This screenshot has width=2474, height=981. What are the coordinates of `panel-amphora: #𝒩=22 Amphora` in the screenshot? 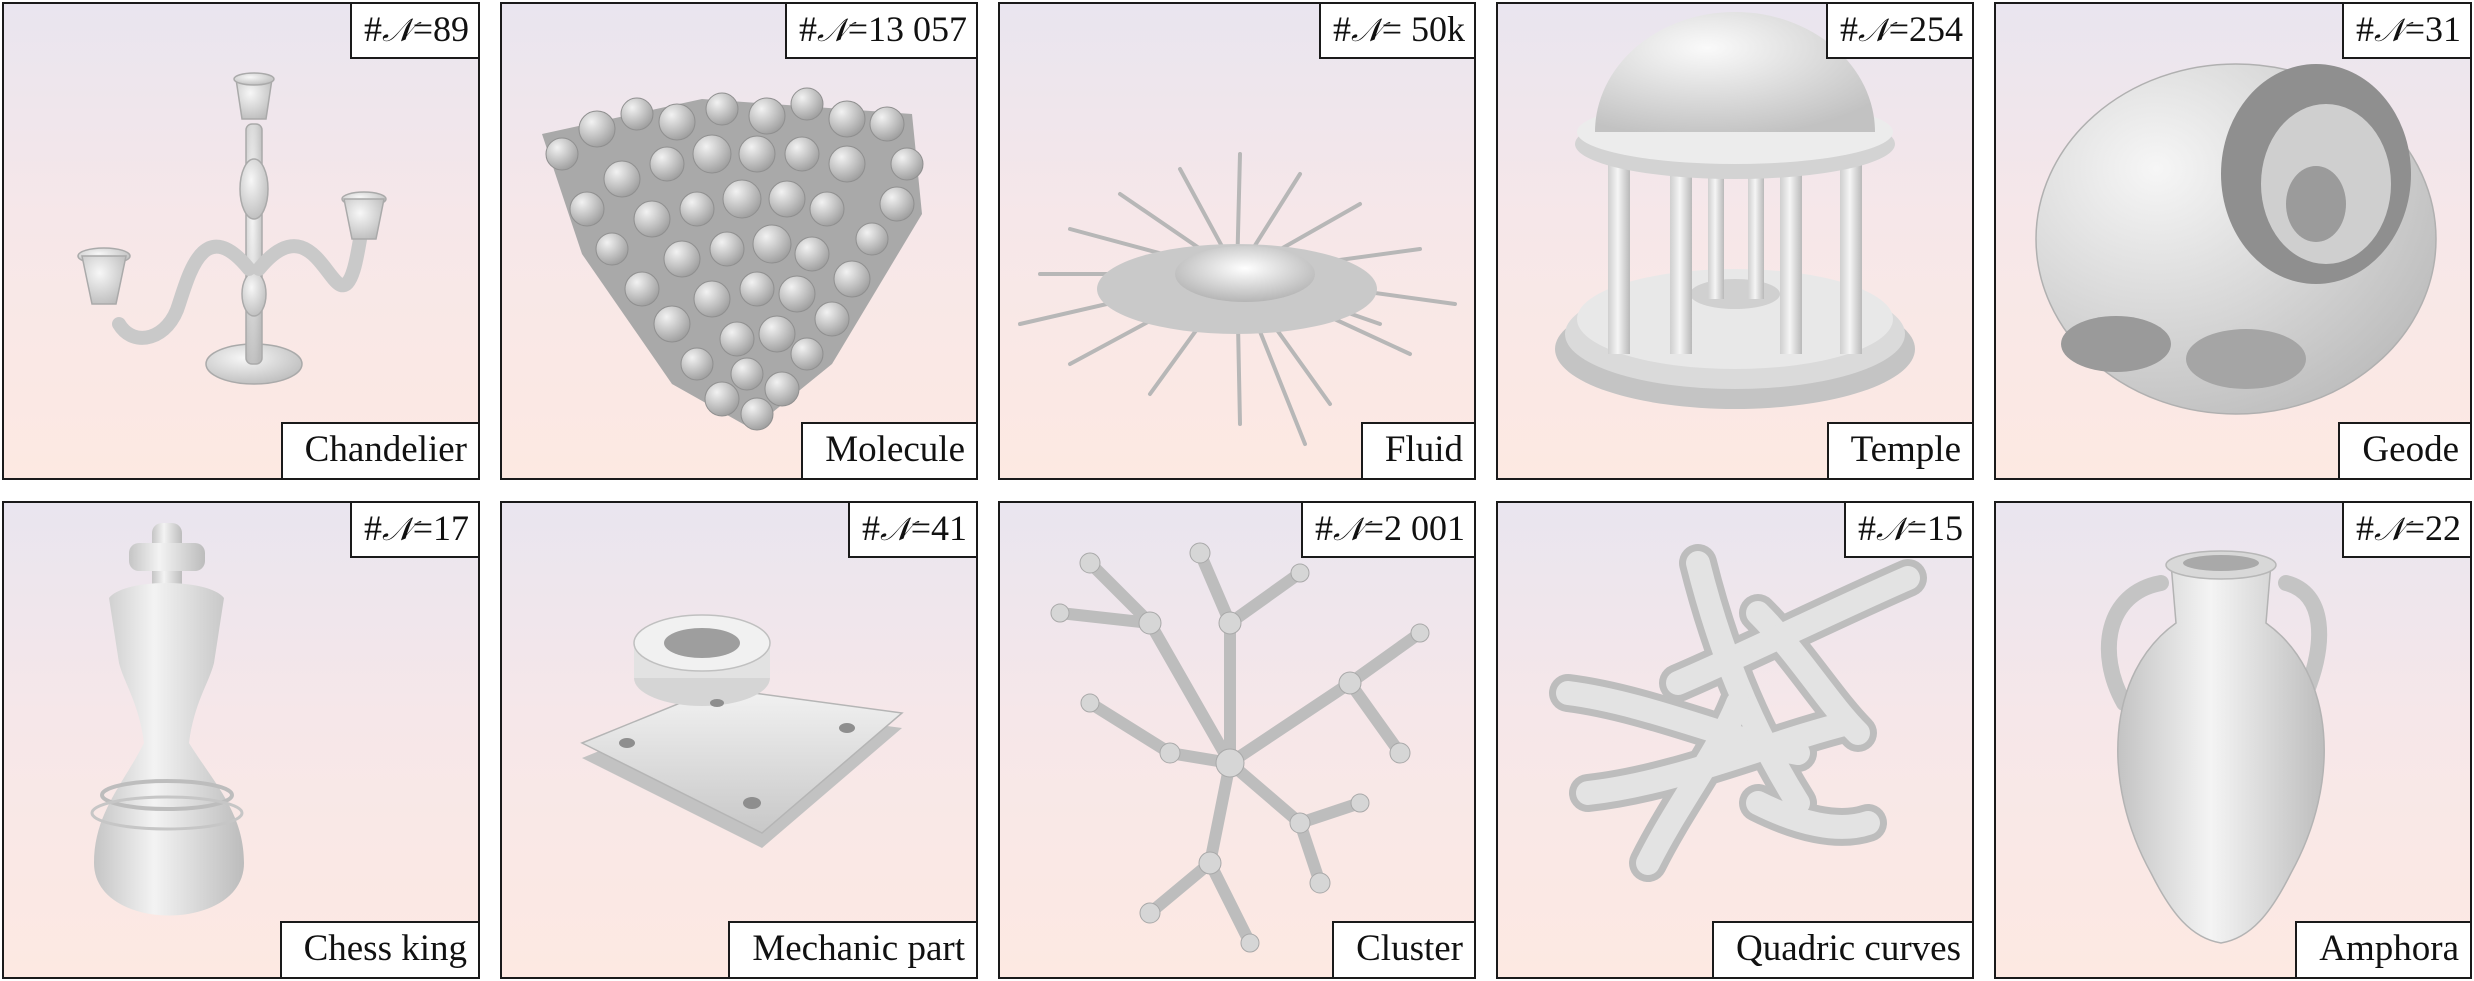 It's located at (2233, 740).